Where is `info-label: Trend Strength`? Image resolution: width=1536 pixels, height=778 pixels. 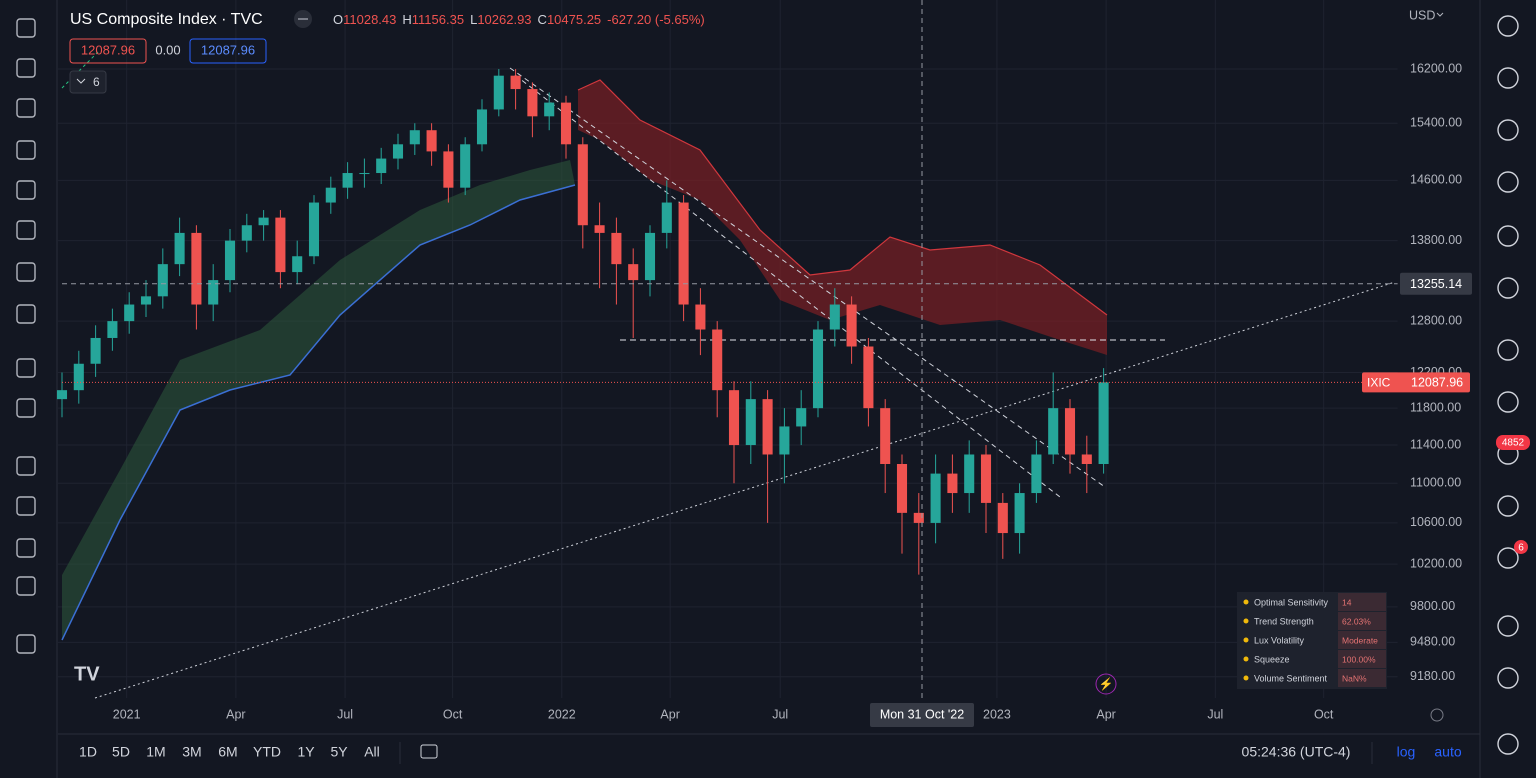 info-label: Trend Strength is located at coordinates (1284, 621).